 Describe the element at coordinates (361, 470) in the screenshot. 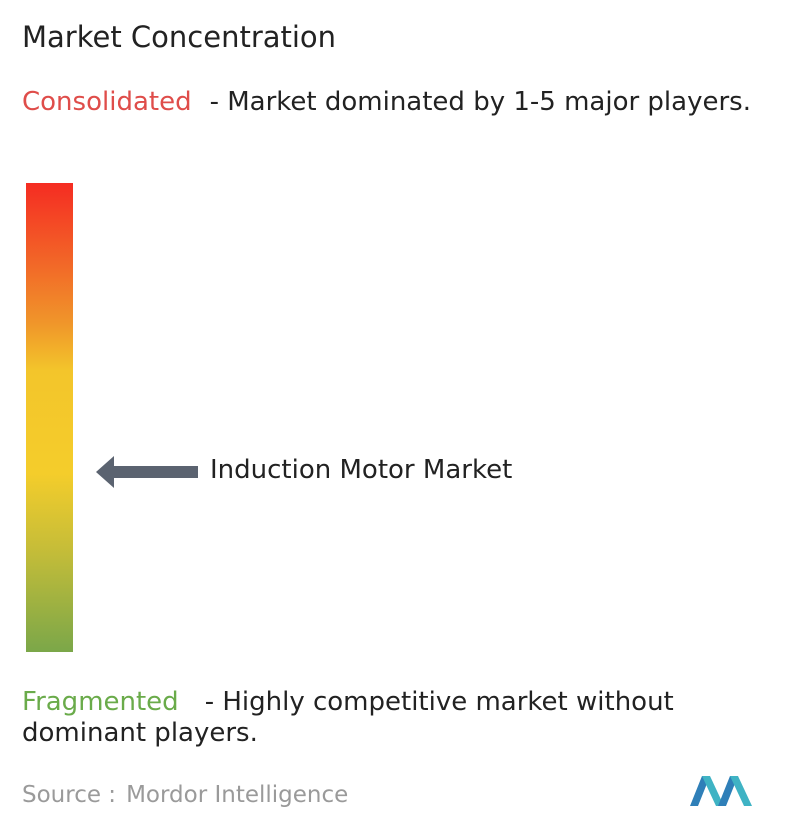

I see `marker-label: Induction Motor Market` at that location.